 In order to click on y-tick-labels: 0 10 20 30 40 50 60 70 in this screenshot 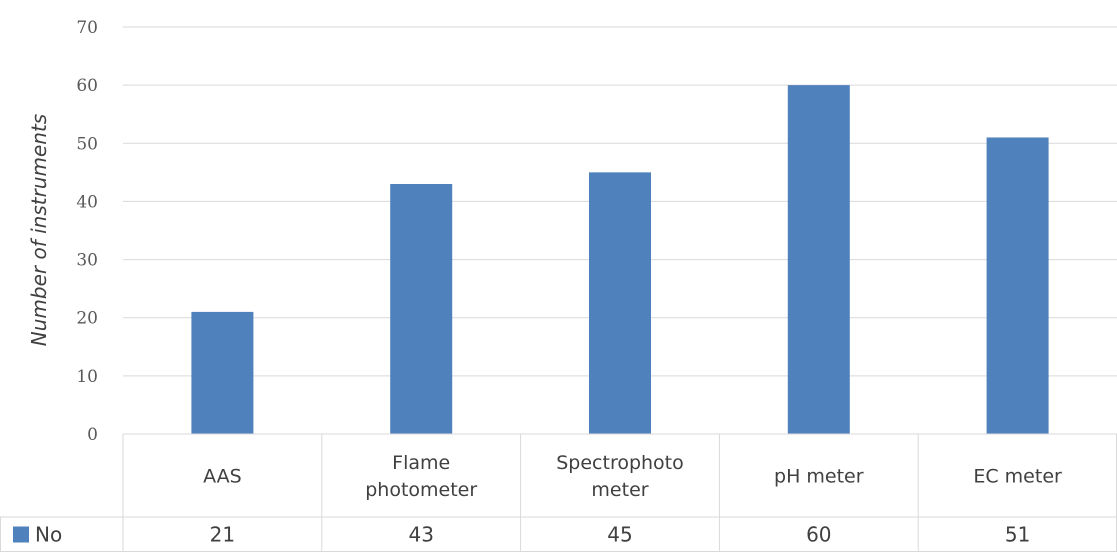, I will do `click(87, 231)`.